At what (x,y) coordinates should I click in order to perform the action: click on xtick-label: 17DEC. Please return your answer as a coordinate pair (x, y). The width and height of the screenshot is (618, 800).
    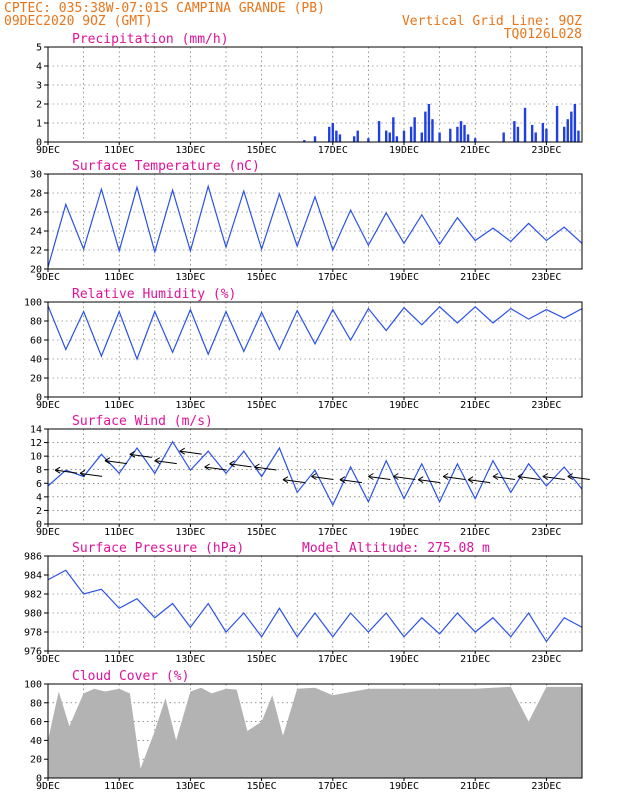
    Looking at the image, I should click on (333, 659).